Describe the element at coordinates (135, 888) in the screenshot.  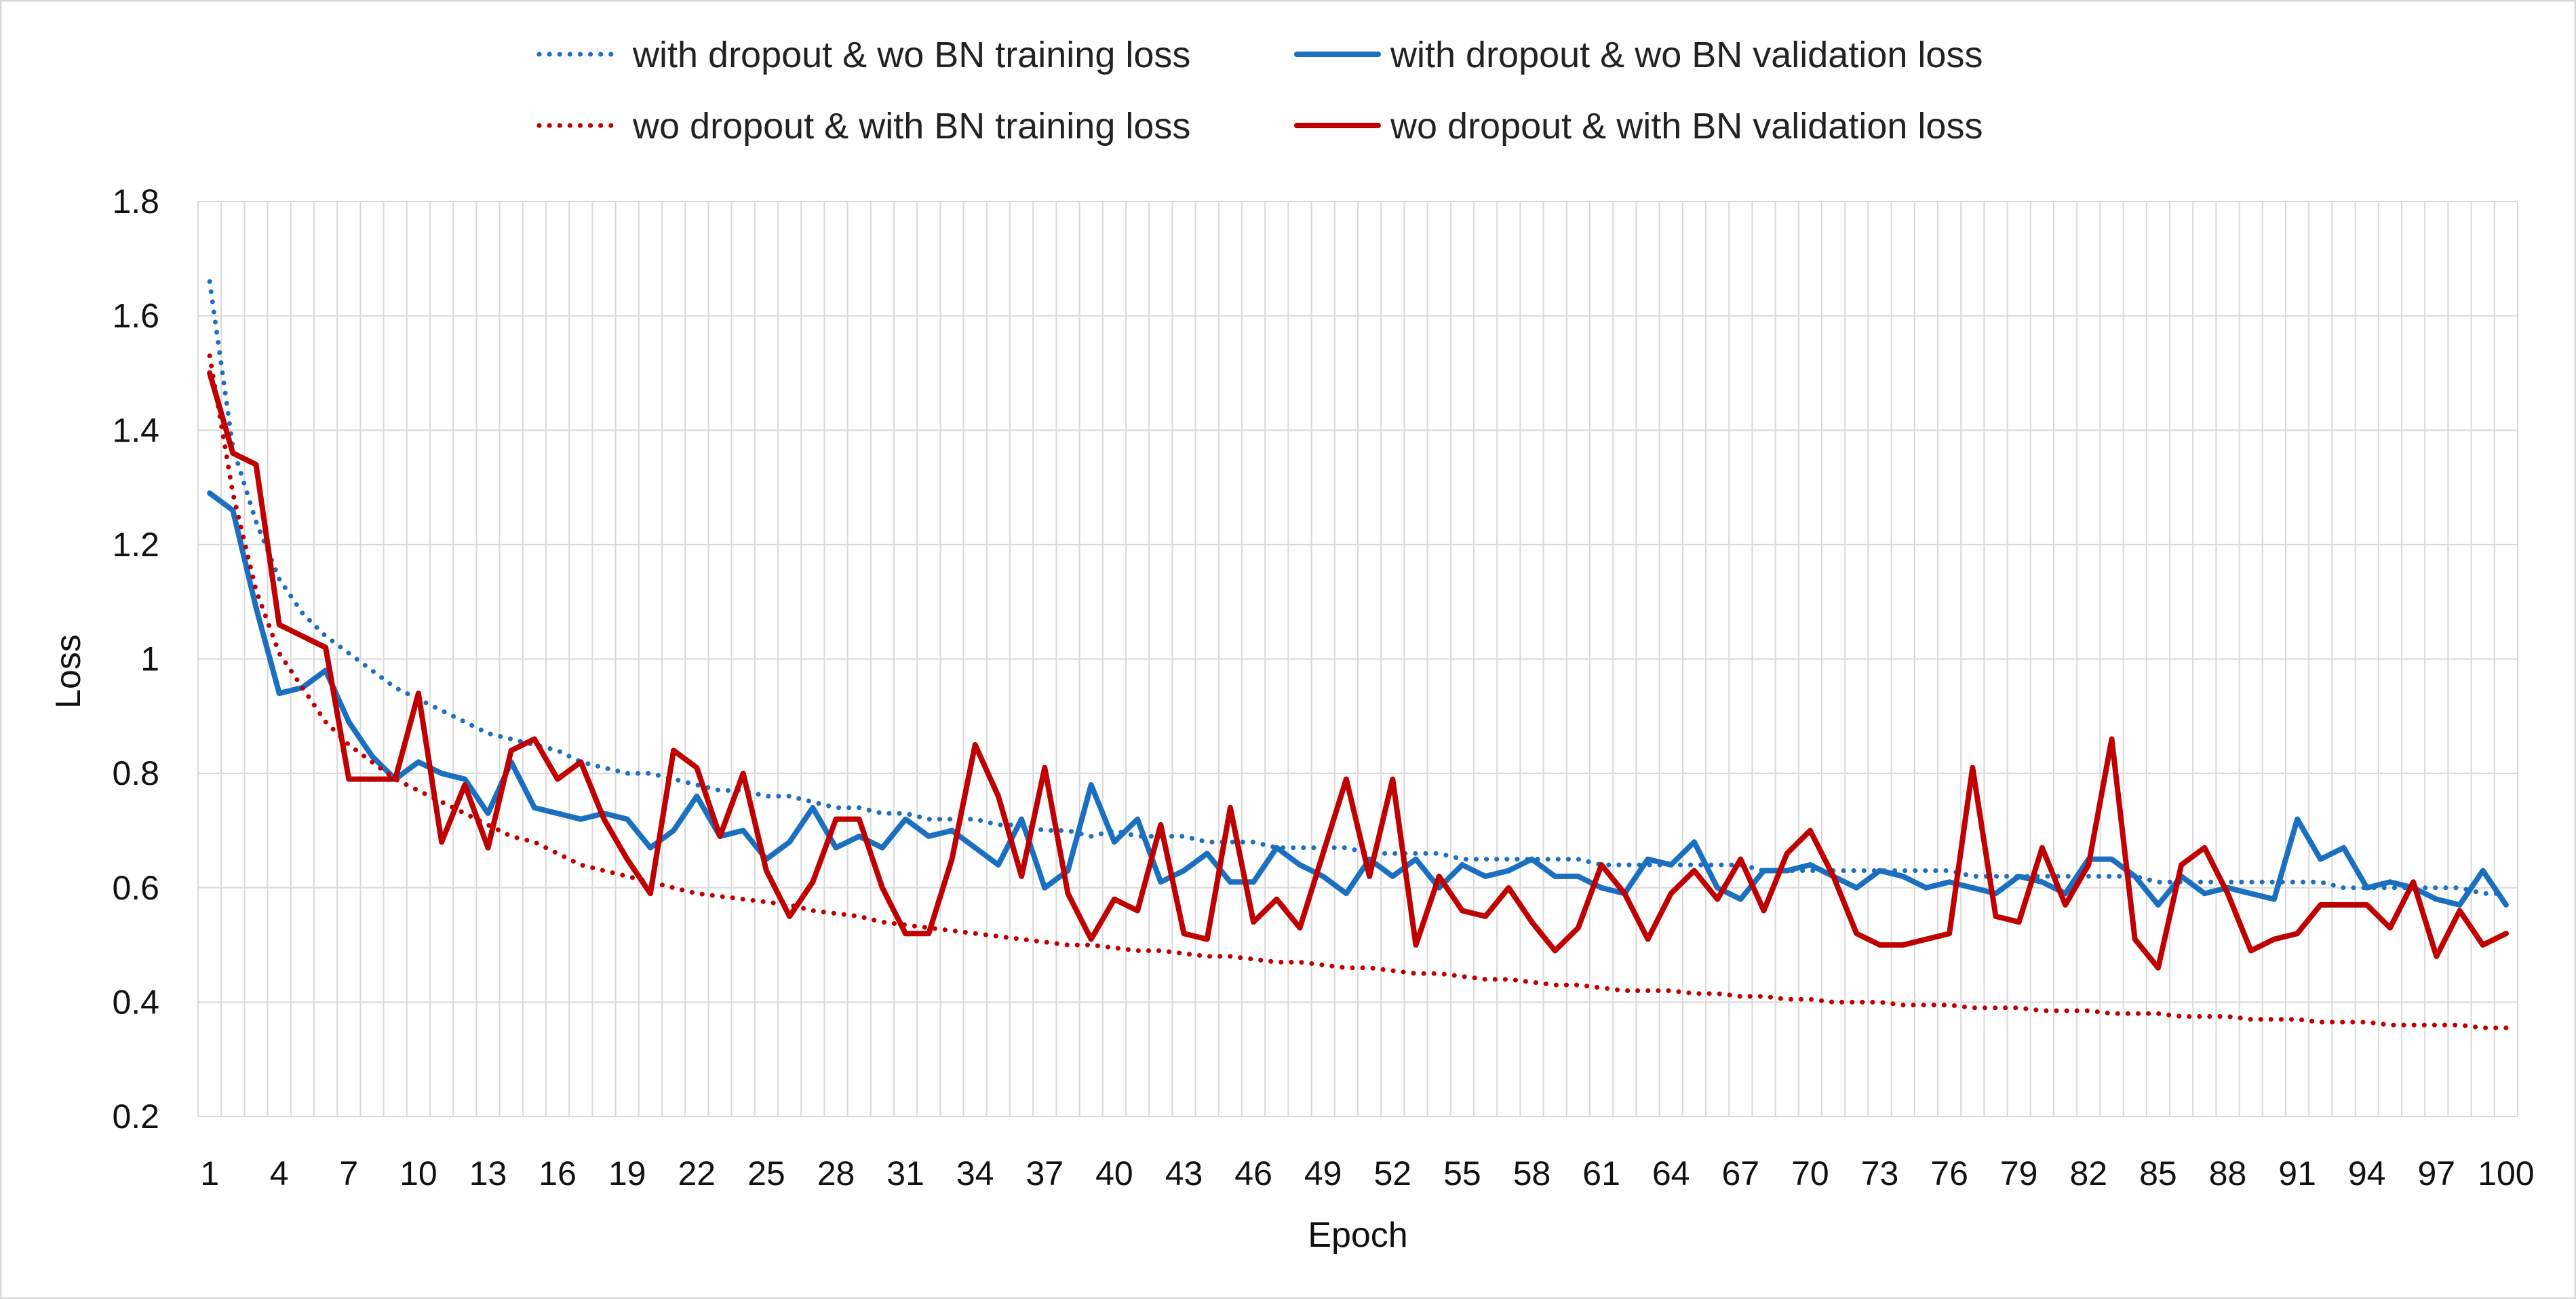
I see `y-tick-label: 0.6` at that location.